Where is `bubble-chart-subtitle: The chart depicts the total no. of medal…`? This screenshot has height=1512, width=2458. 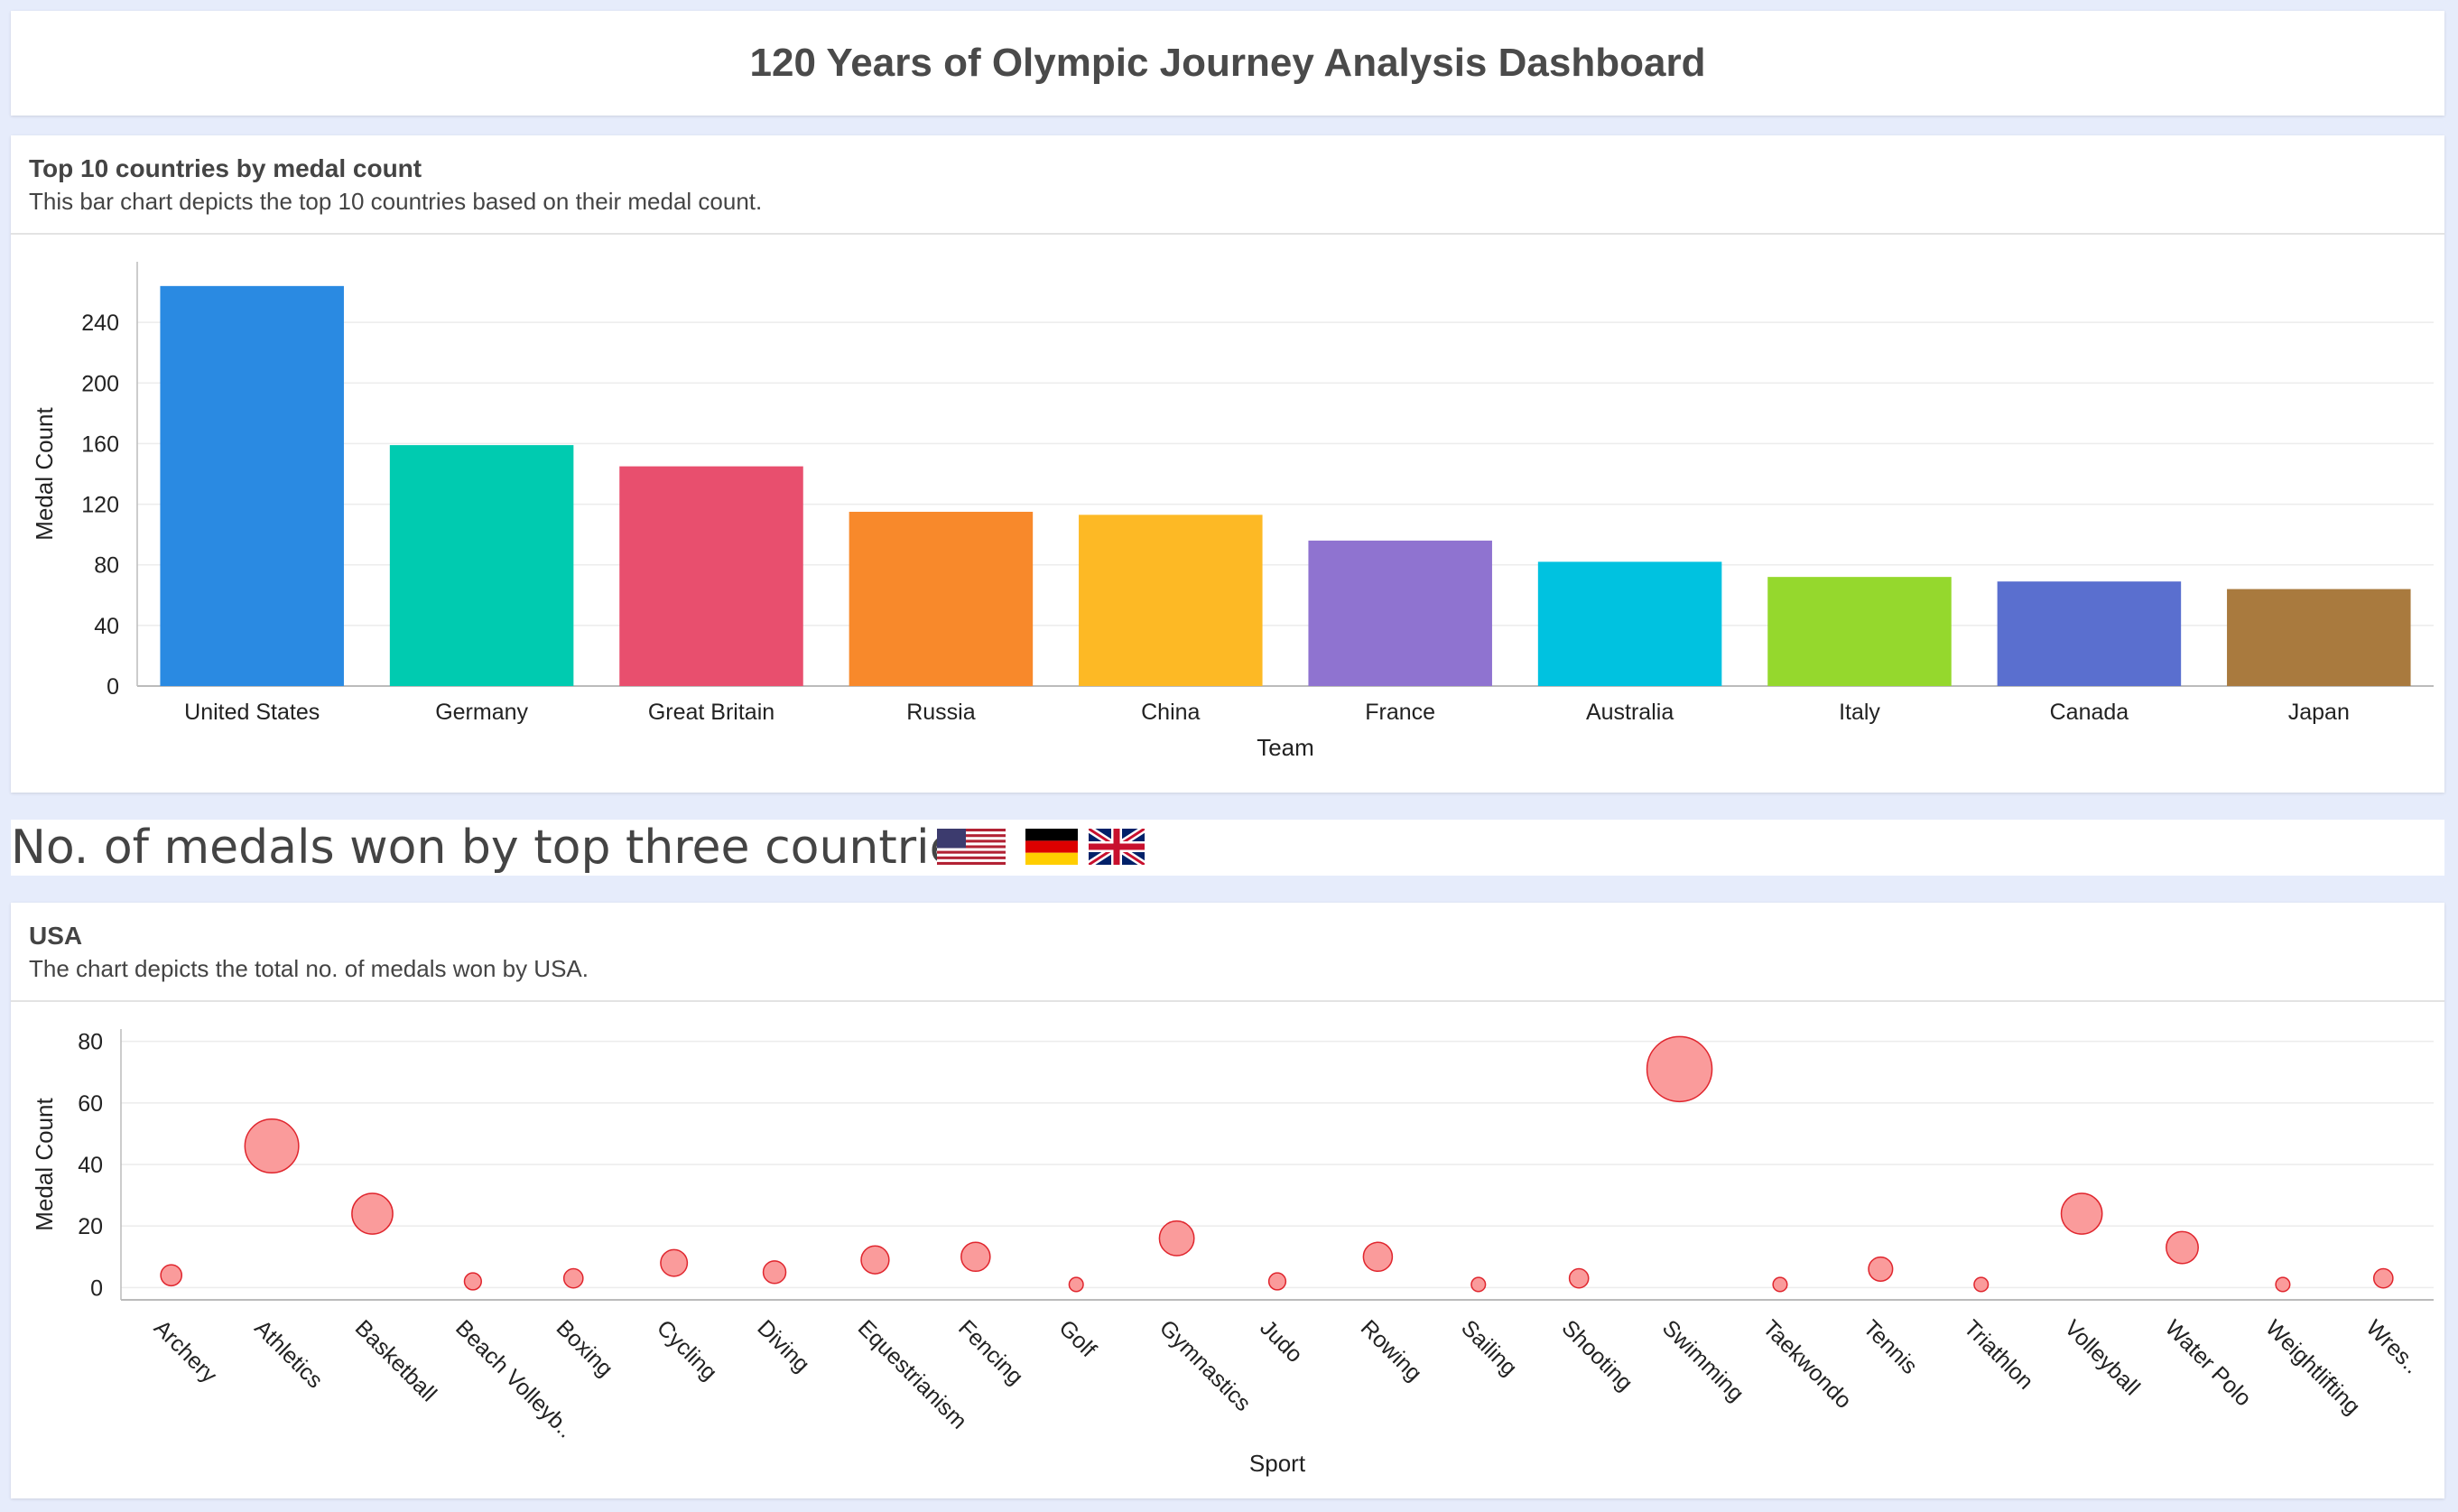 bubble-chart-subtitle: The chart depicts the total no. of medal… is located at coordinates (309, 968).